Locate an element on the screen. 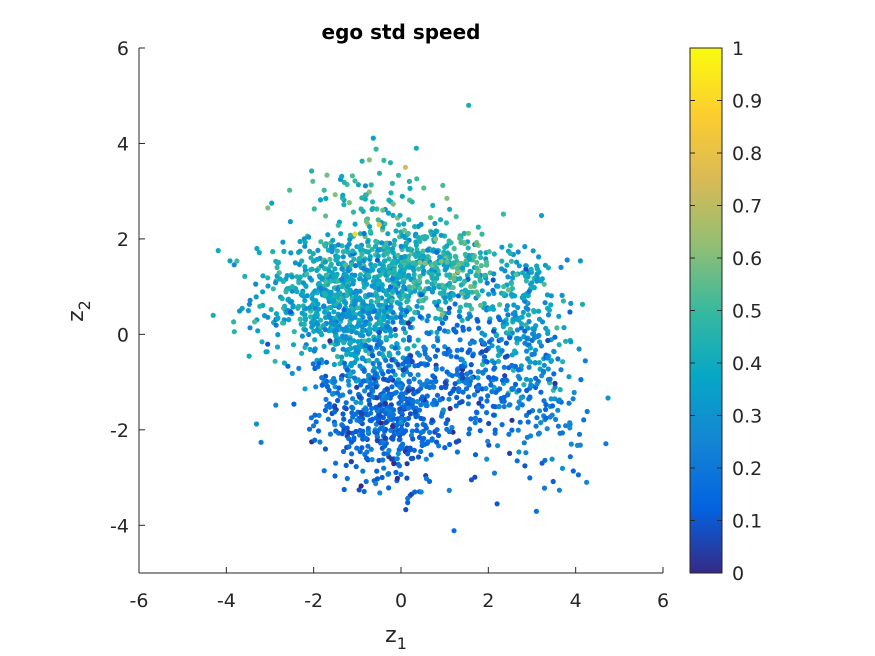  colorbar: 0 0.1 0.2 0.3 0.4 0.5 0.6 0.7 0.8 0.9 1 is located at coordinates (725, 311).